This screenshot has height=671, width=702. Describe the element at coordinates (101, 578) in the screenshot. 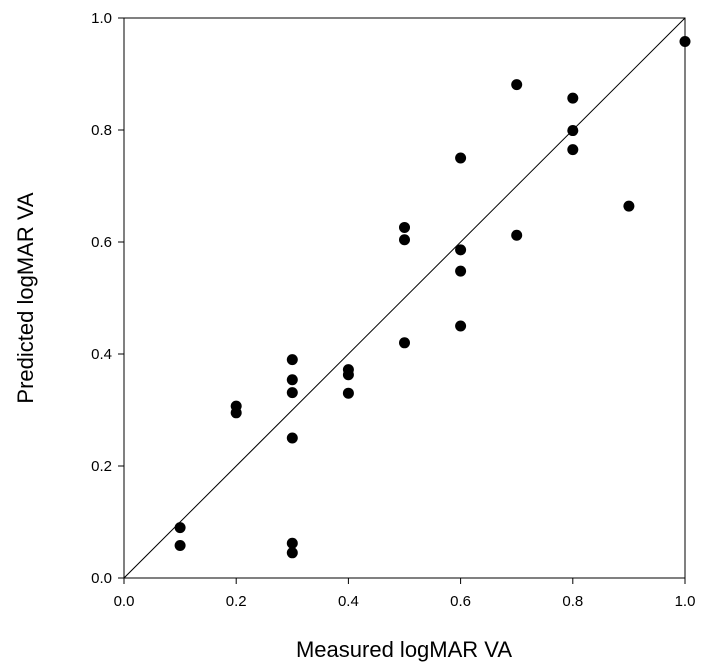

I see `y-tick-label: 0.0` at that location.